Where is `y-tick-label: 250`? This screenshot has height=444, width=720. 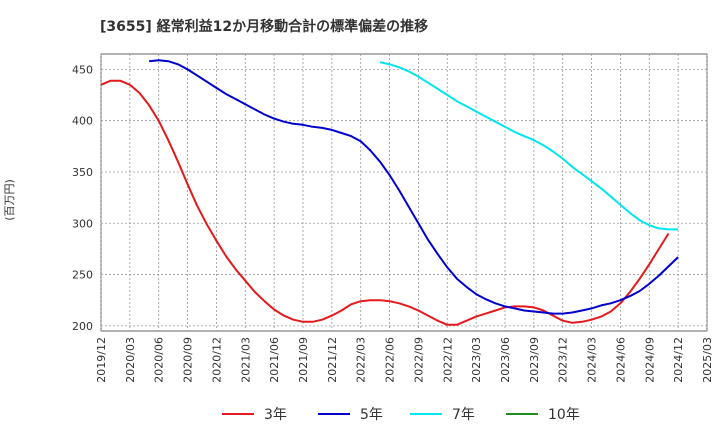
y-tick-label: 250 is located at coordinates (82, 275).